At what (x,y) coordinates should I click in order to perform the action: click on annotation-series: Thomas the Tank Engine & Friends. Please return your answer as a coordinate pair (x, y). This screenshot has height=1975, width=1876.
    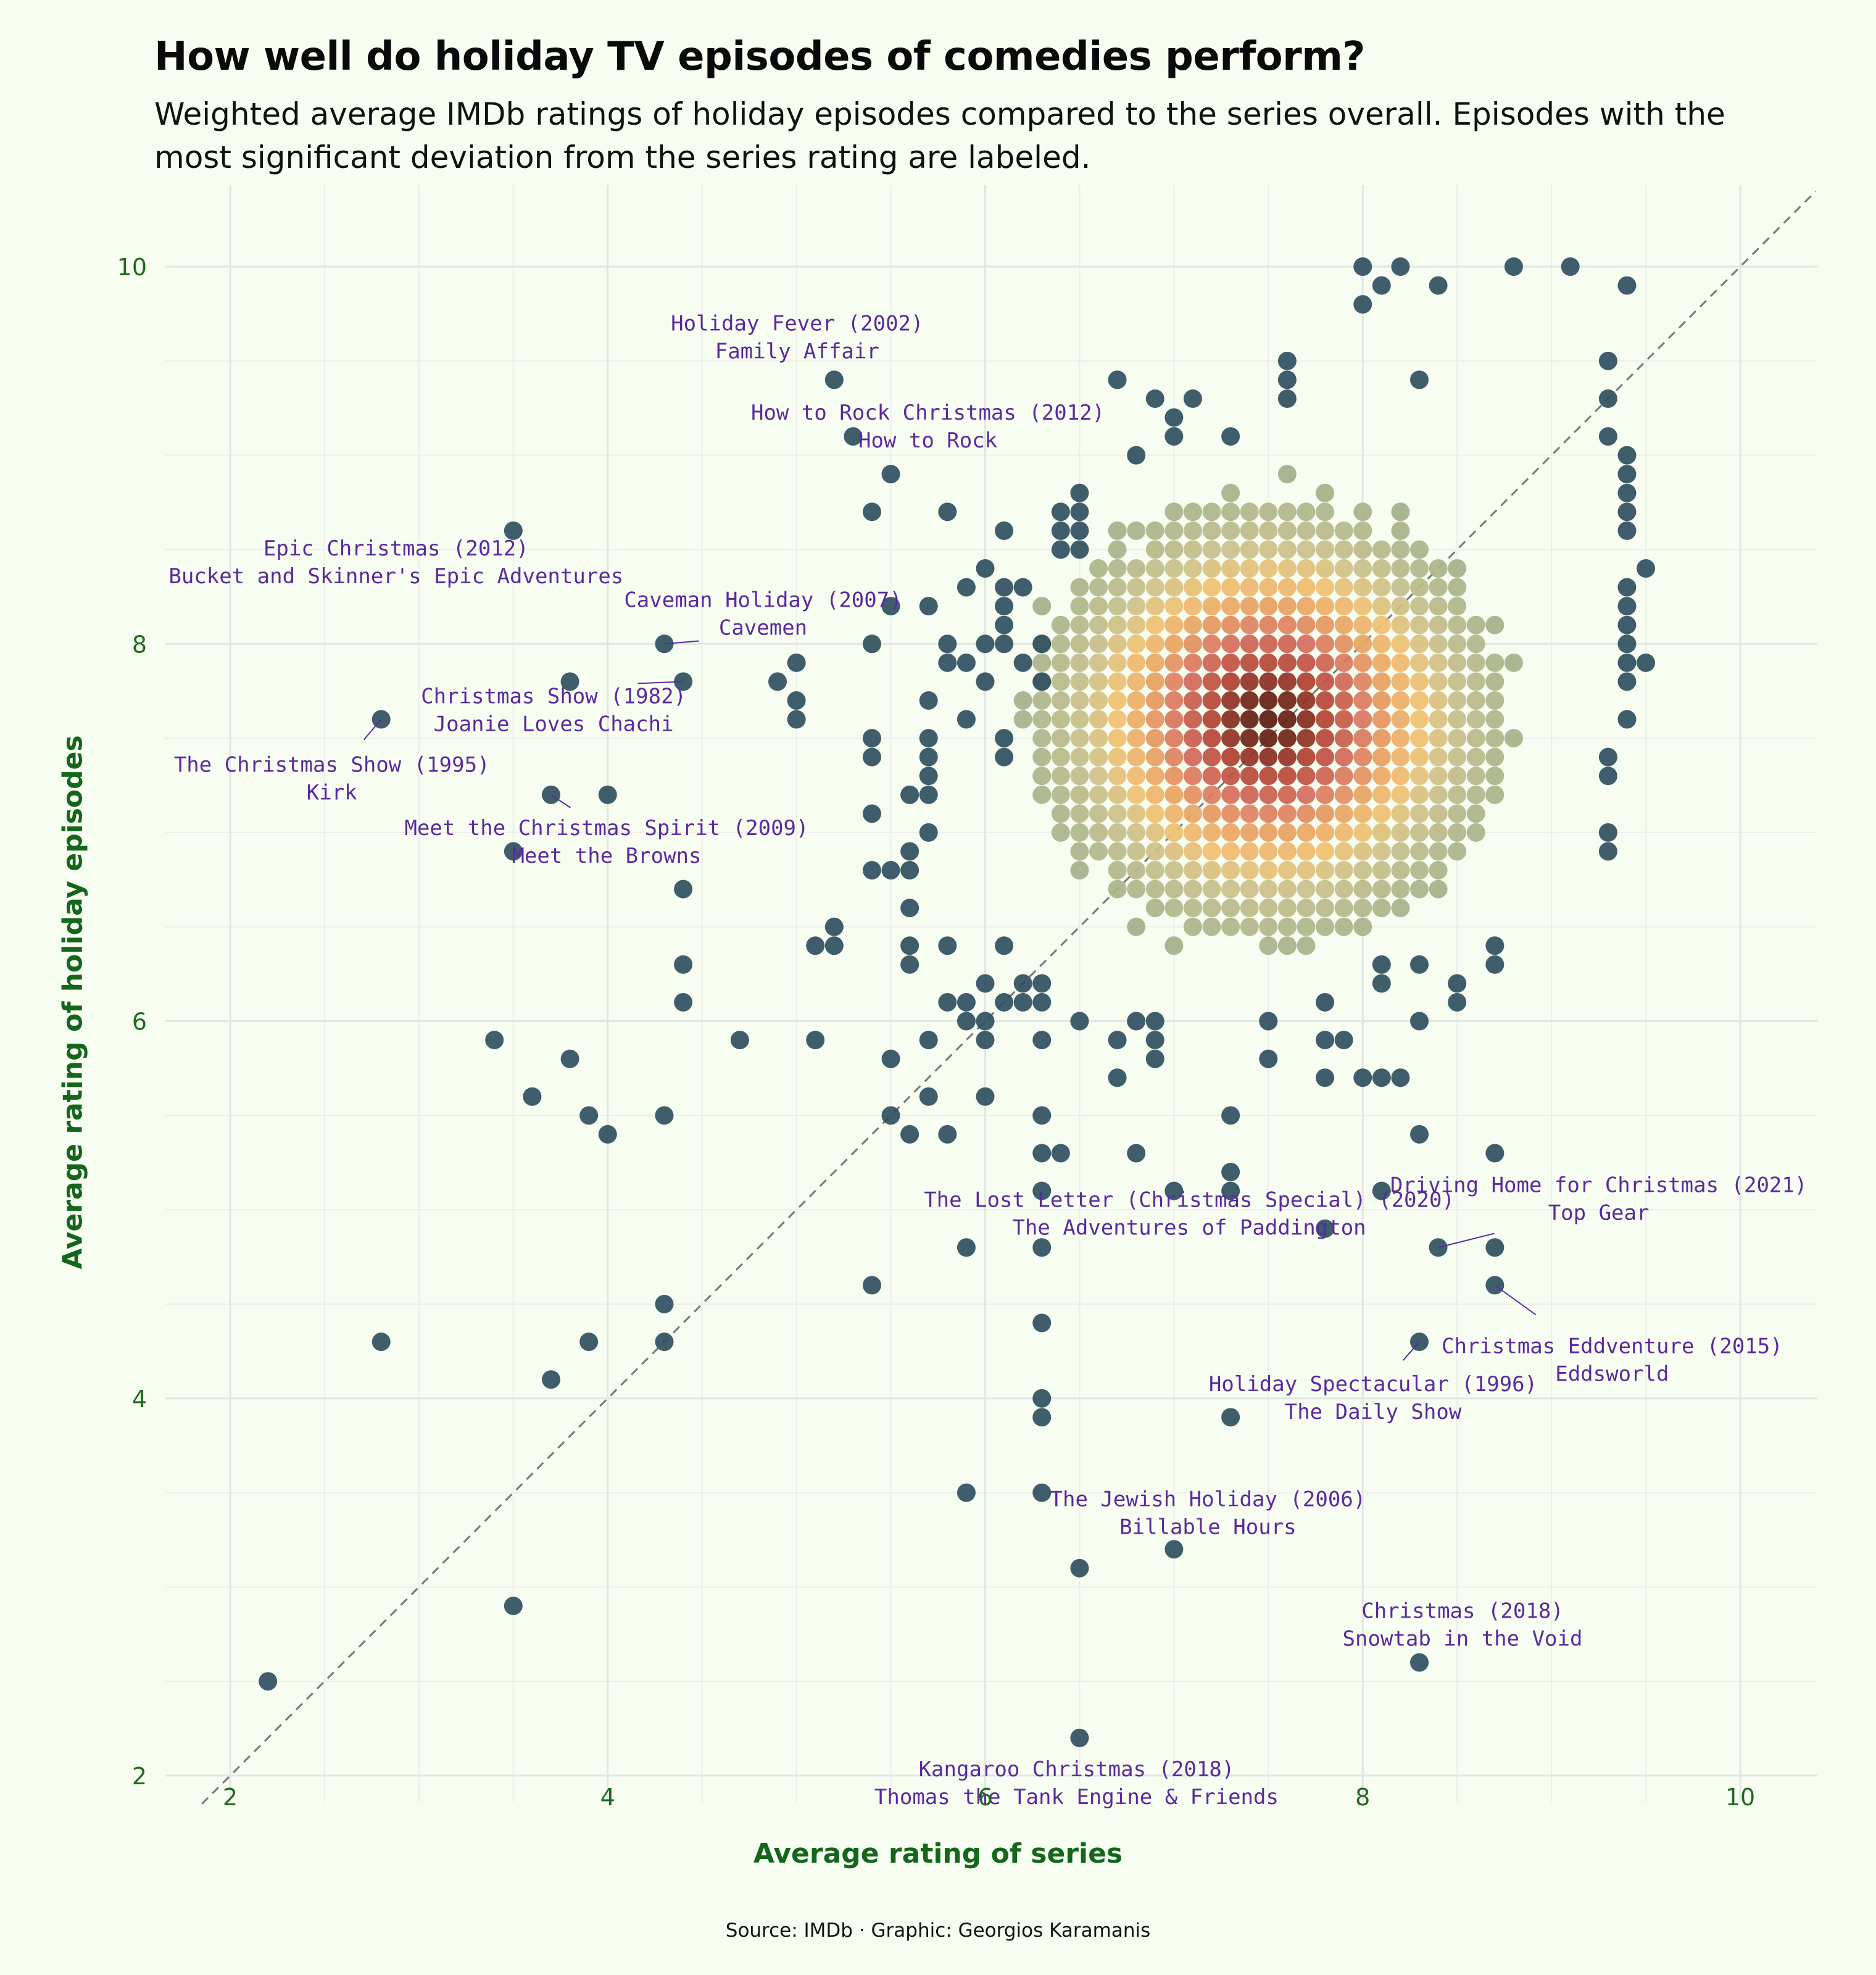
    Looking at the image, I should click on (1076, 1797).